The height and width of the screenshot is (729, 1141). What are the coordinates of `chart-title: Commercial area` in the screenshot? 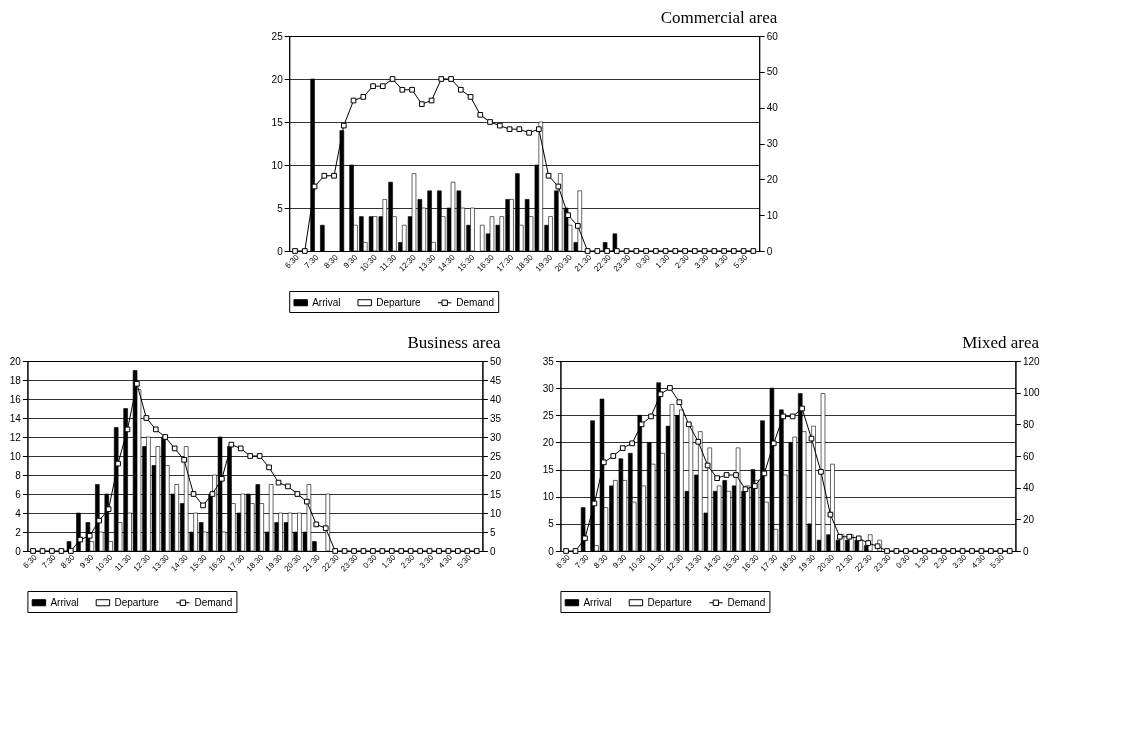 It's located at (719, 17).